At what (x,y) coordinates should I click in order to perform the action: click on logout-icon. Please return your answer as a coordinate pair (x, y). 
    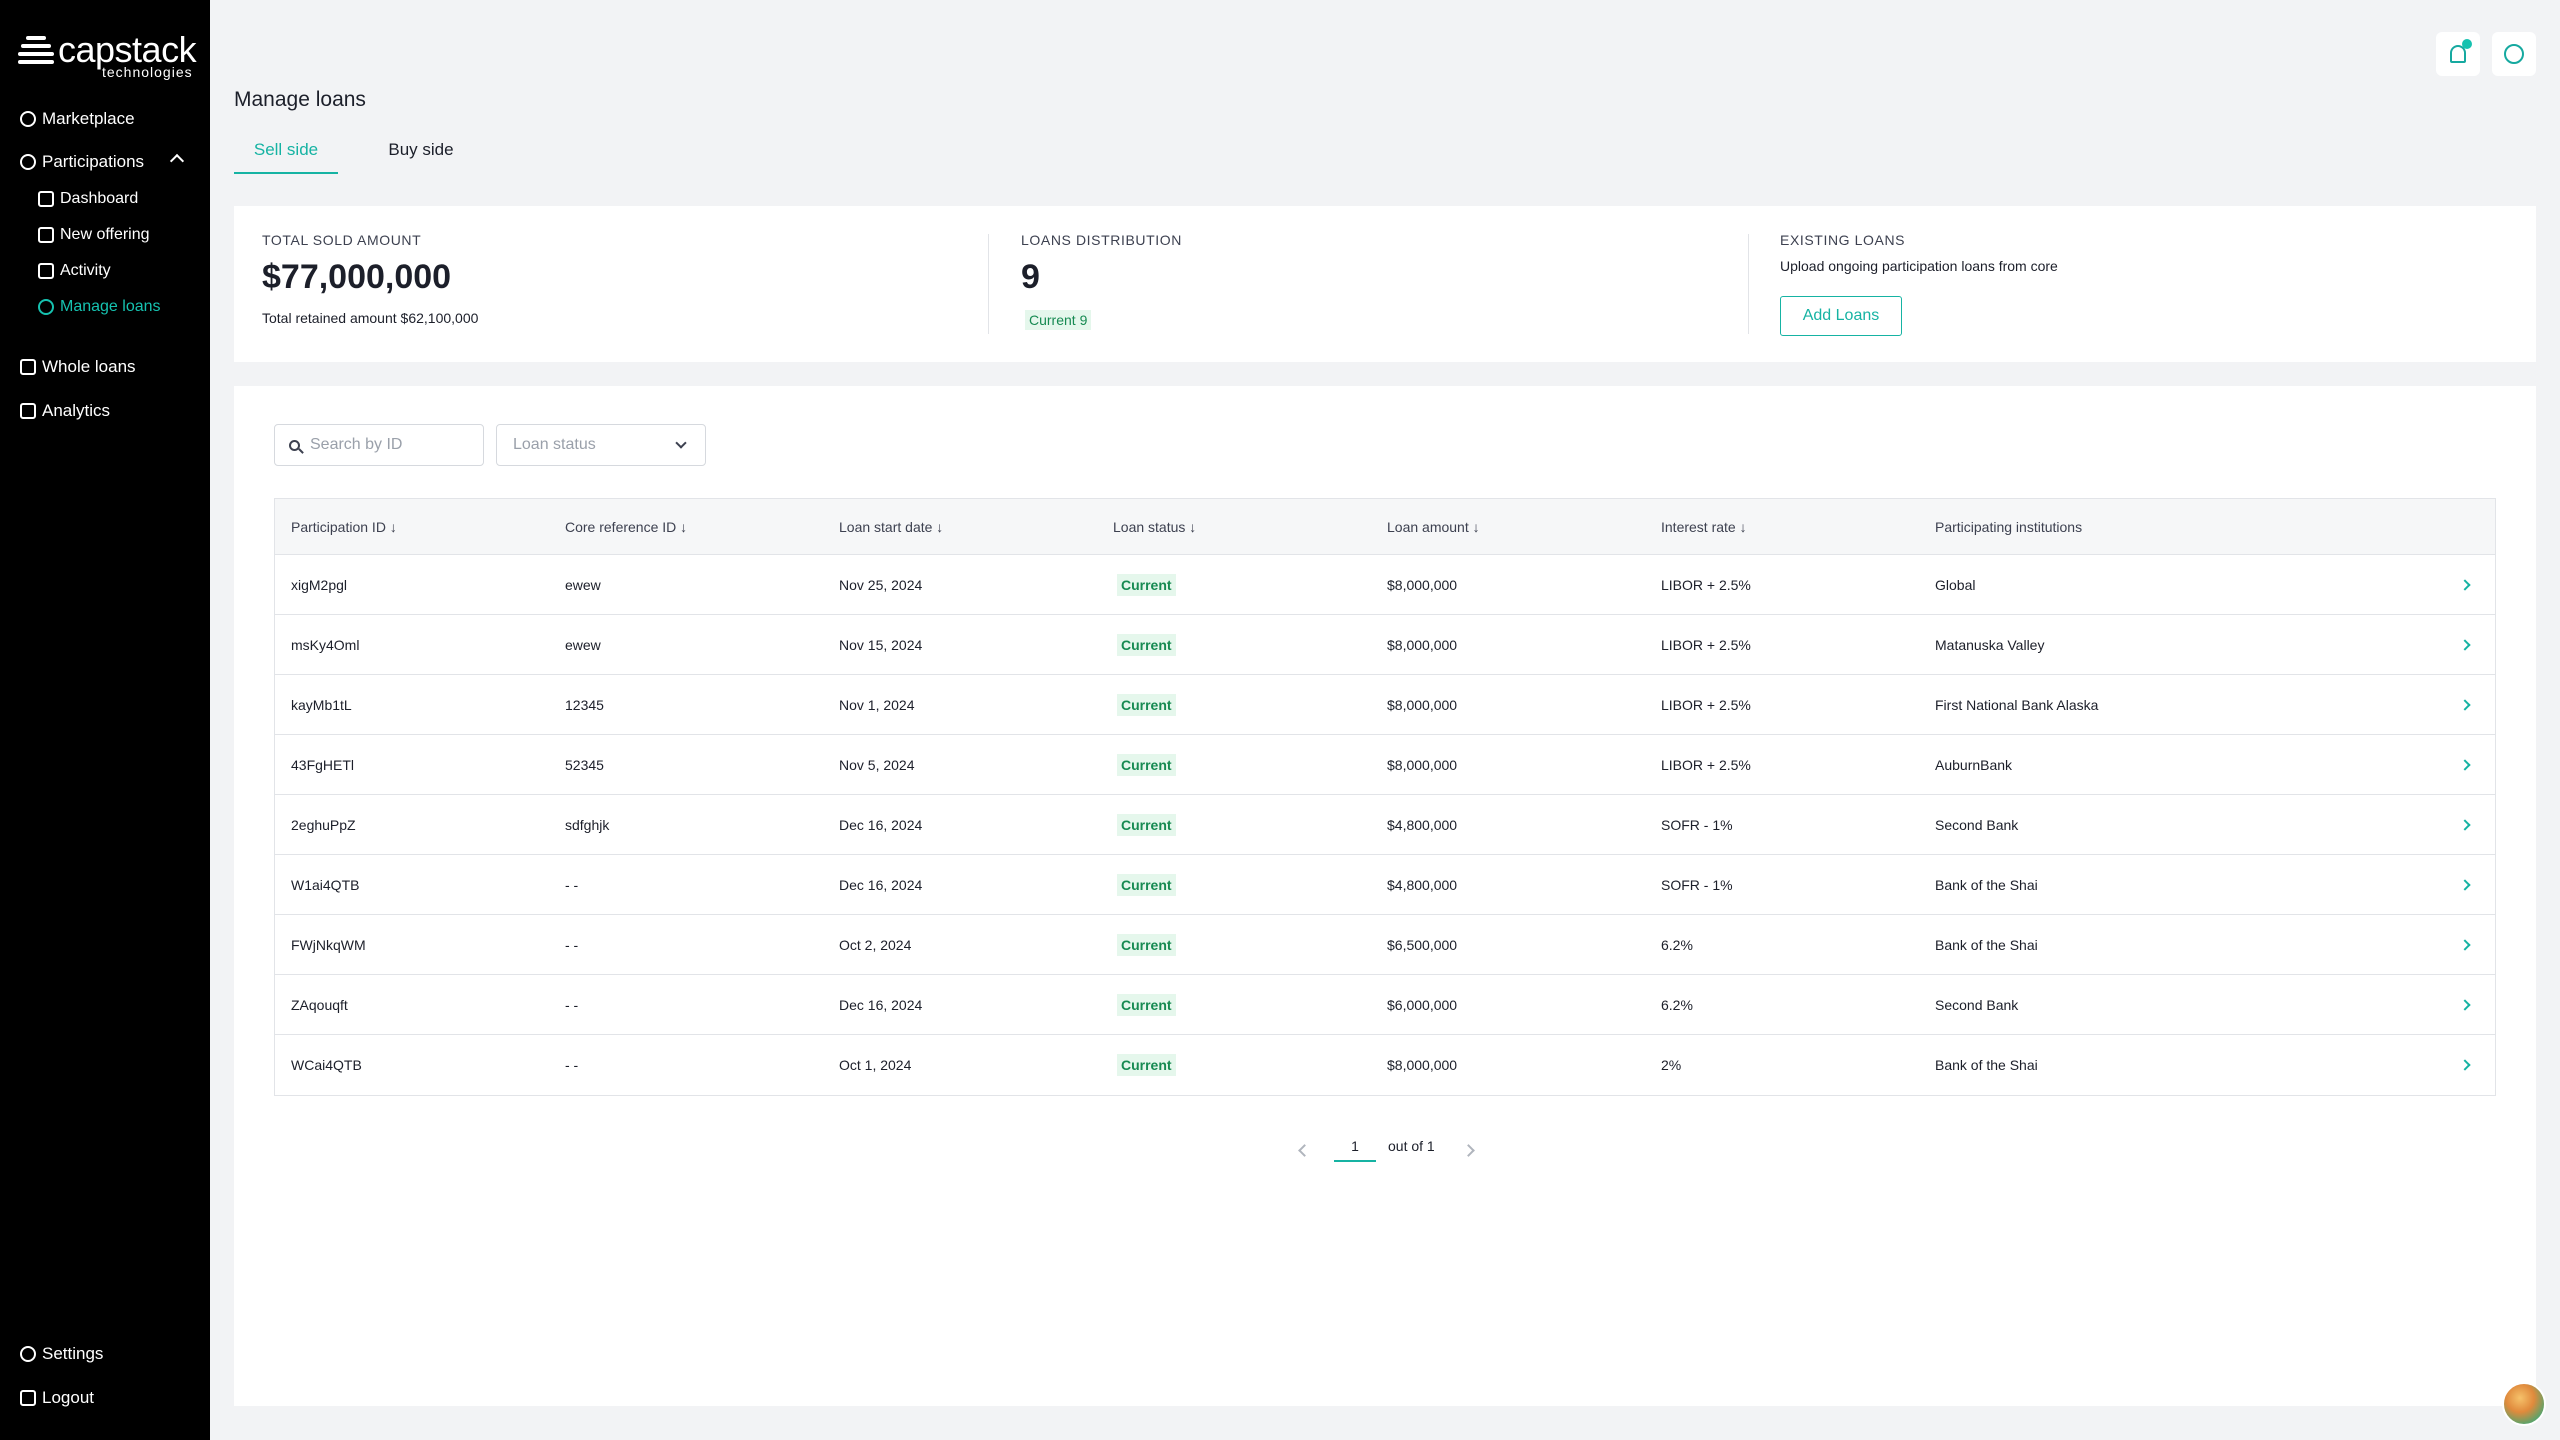
    Looking at the image, I should click on (28, 1398).